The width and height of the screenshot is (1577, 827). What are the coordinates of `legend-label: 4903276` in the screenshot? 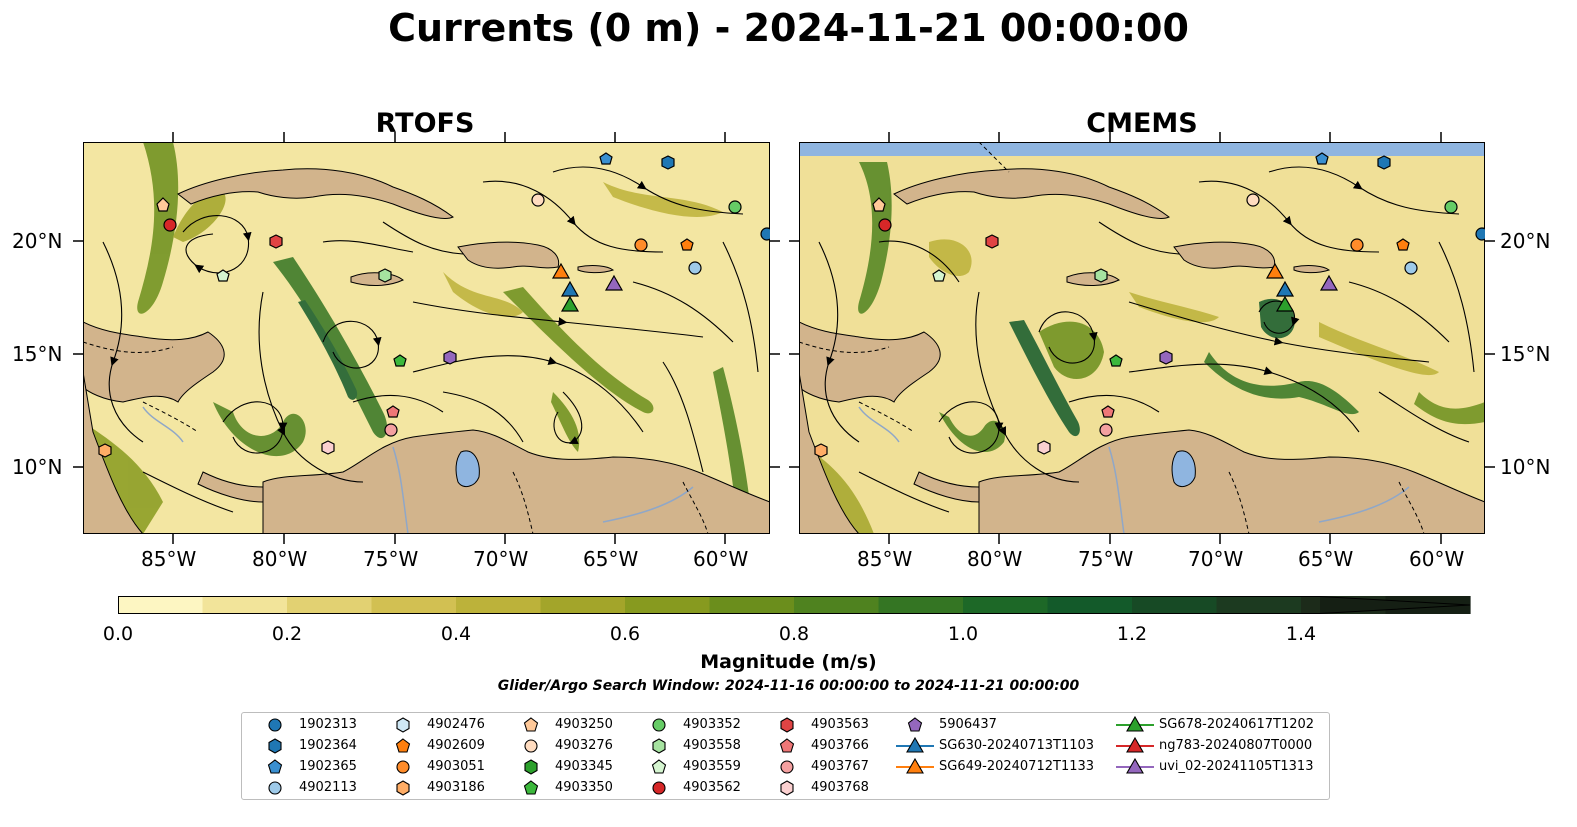 It's located at (584, 745).